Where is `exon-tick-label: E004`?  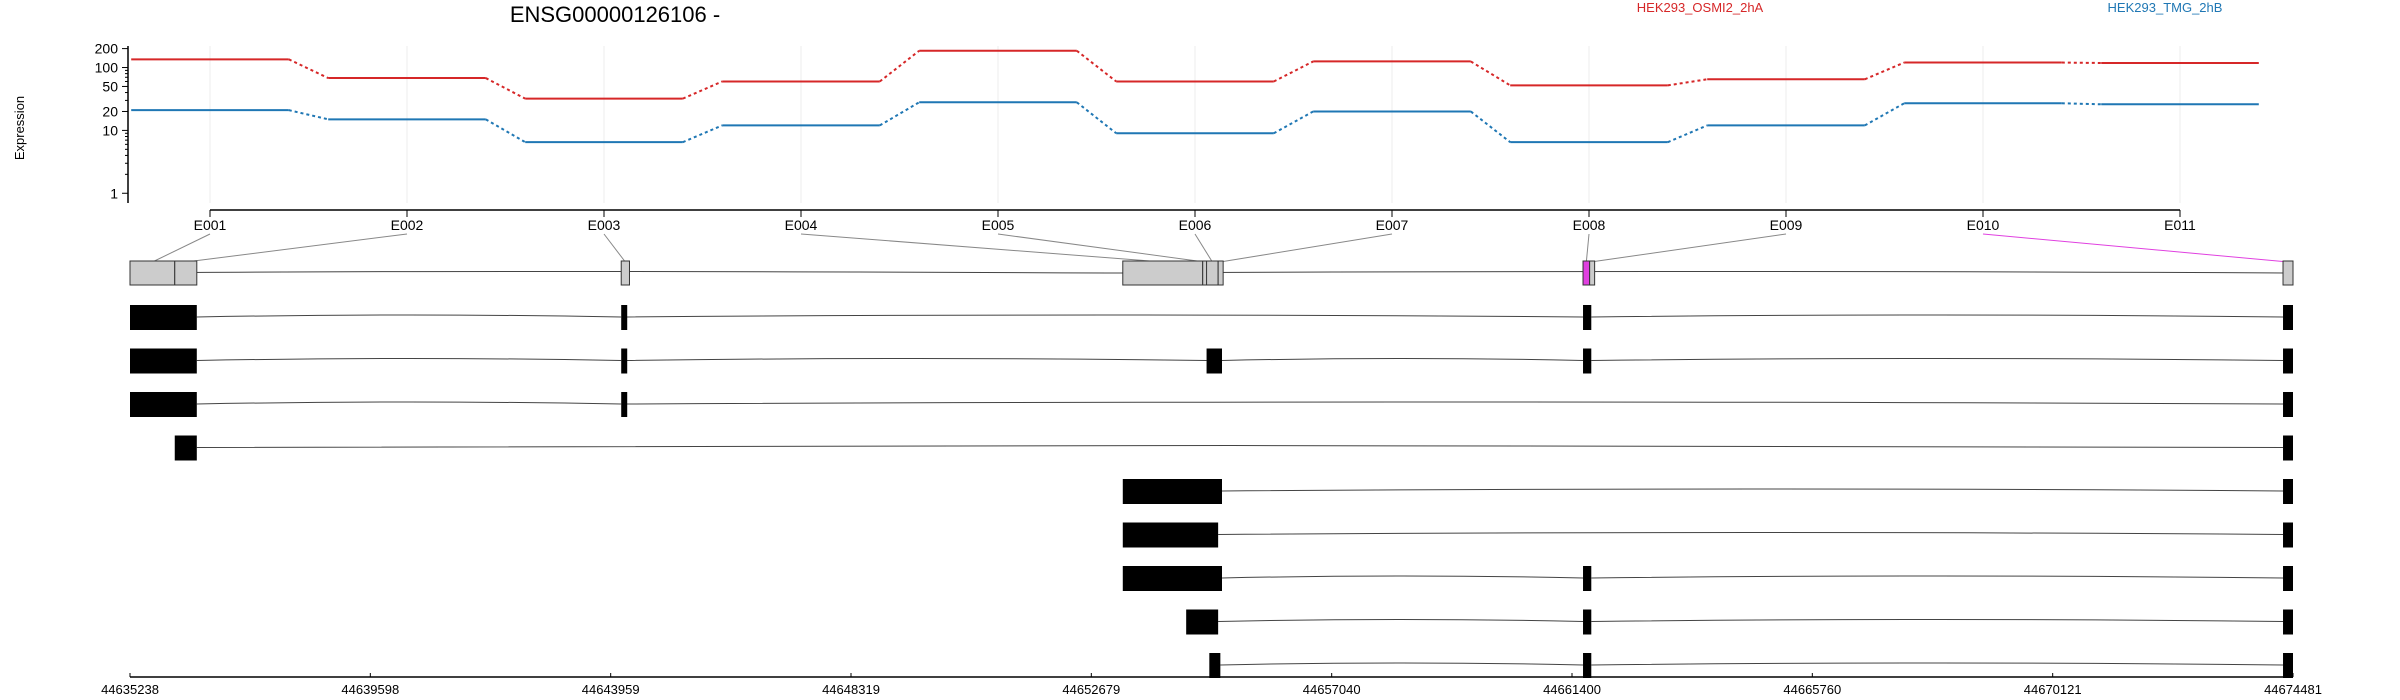
exon-tick-label: E004 is located at coordinates (801, 225).